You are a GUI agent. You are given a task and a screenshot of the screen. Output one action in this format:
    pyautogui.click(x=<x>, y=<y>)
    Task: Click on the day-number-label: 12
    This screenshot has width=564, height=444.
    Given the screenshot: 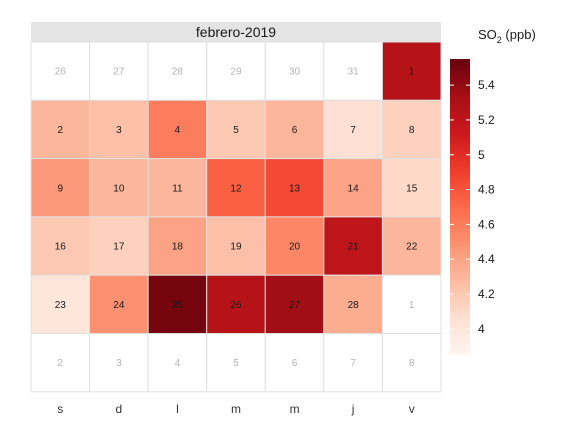 What is the action you would take?
    pyautogui.click(x=236, y=188)
    